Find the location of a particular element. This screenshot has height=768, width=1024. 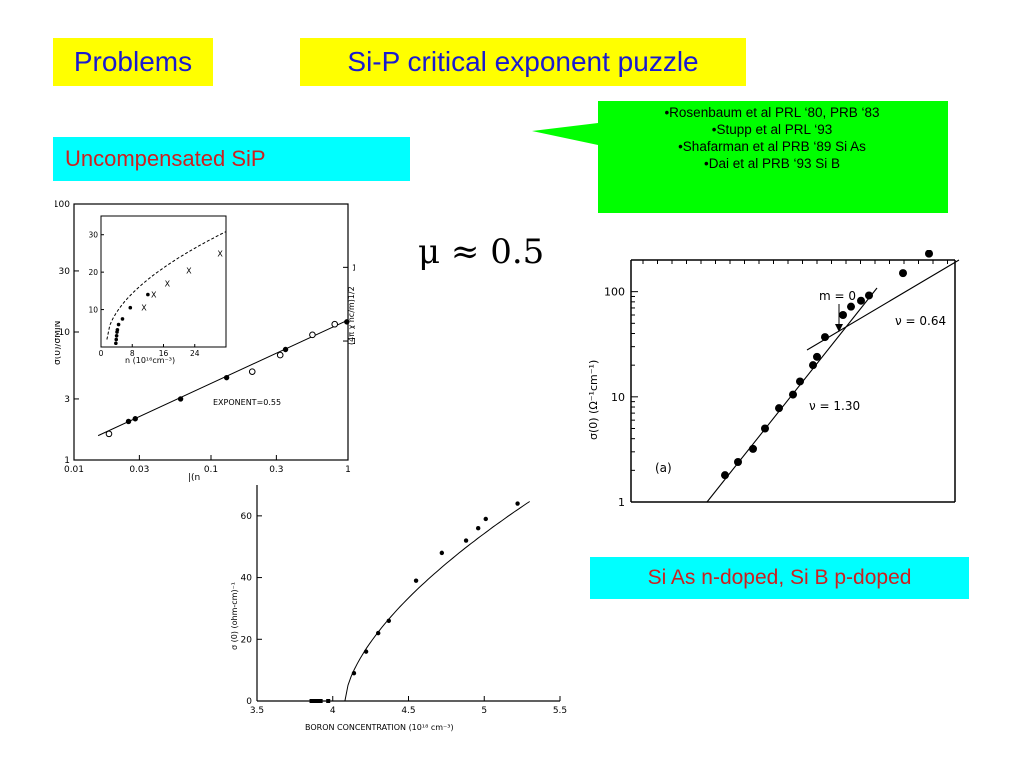

chart1-right-ylabel: (4π χ nc/m)1/2 is located at coordinates (351, 315).